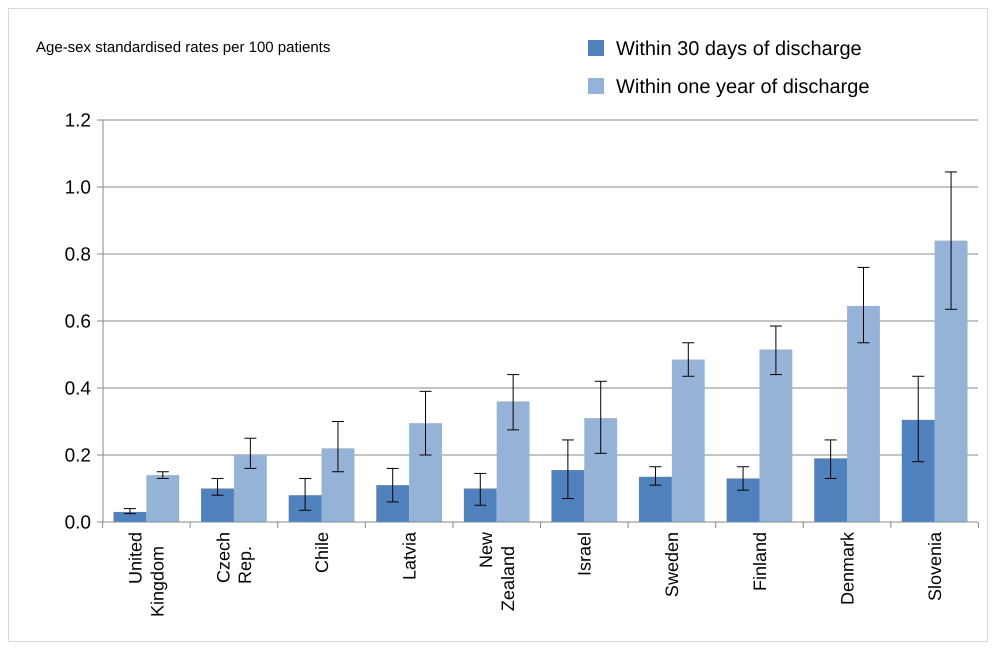 This screenshot has width=997, height=651. What do you see at coordinates (497, 571) in the screenshot?
I see `x-tick-label: New Zealand` at bounding box center [497, 571].